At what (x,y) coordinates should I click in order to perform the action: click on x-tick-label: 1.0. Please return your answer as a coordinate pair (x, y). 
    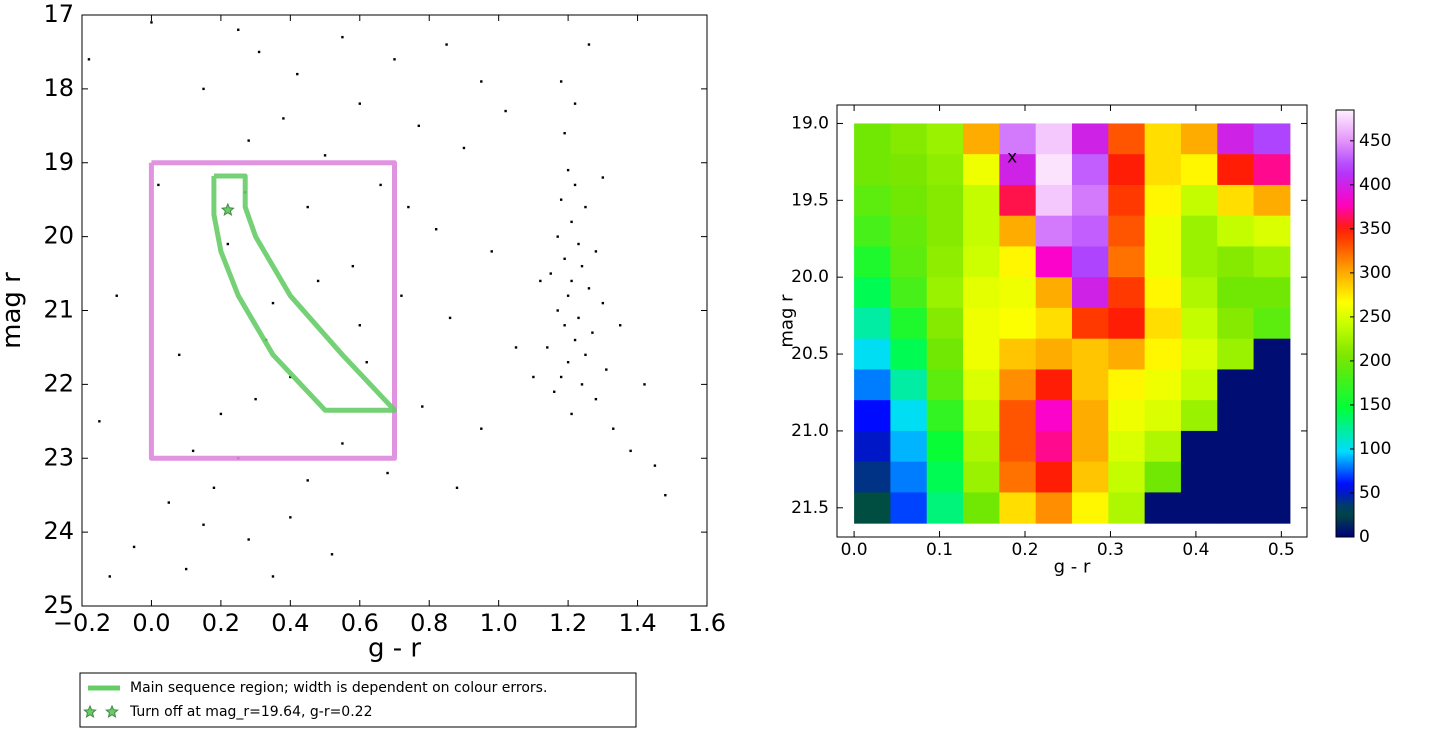
    Looking at the image, I should click on (499, 623).